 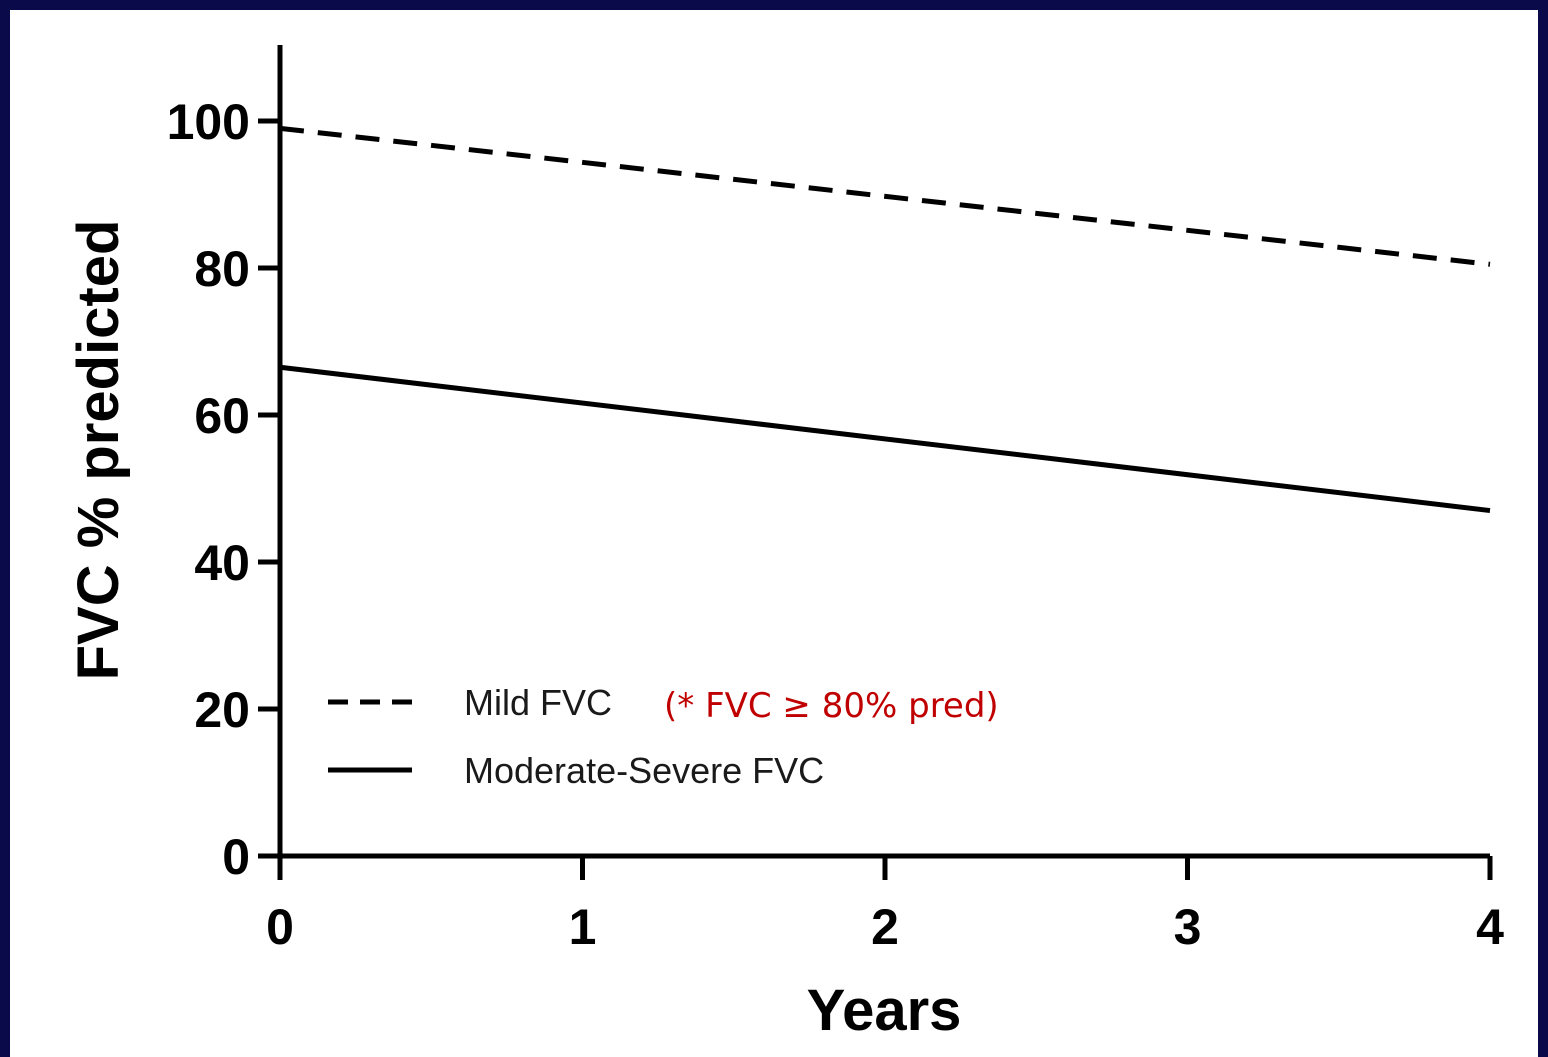 What do you see at coordinates (831, 706) in the screenshot?
I see `legend-note-mild-threshold: (* FVC ≥ 80% pred)` at bounding box center [831, 706].